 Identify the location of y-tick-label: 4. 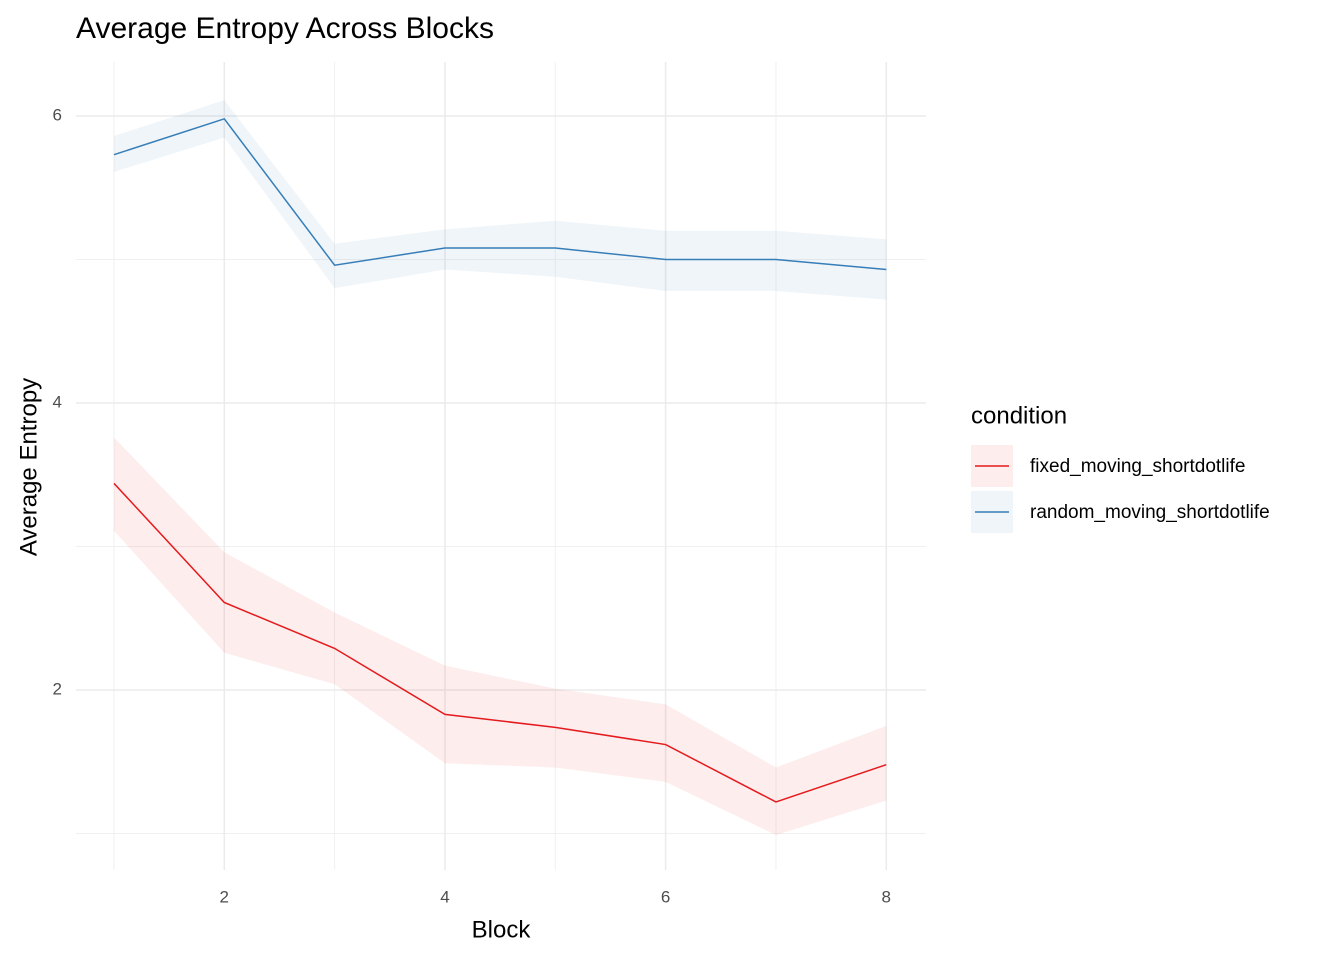
(57, 401).